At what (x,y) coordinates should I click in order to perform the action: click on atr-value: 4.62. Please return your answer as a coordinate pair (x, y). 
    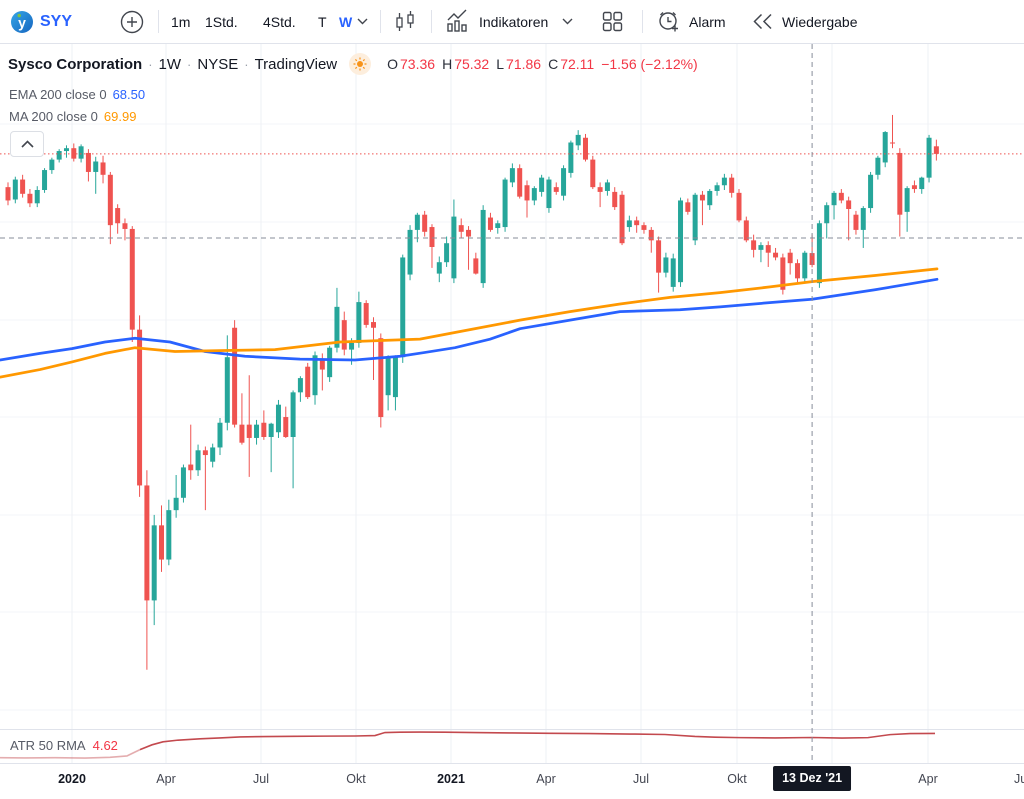
    Looking at the image, I should click on (105, 745).